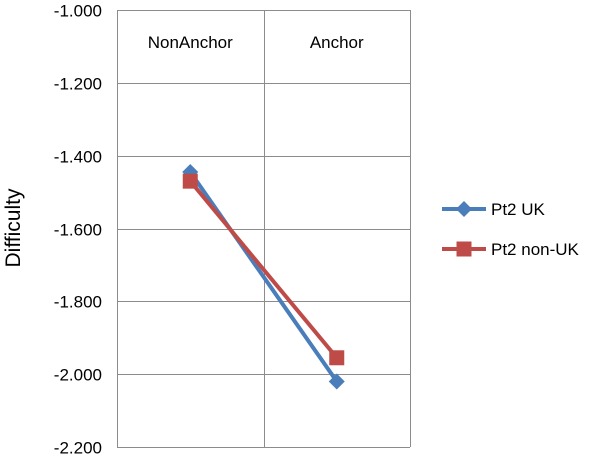 The image size is (600, 457). Describe the element at coordinates (535, 249) in the screenshot. I see `legend-label: Pt2 non-UK` at that location.